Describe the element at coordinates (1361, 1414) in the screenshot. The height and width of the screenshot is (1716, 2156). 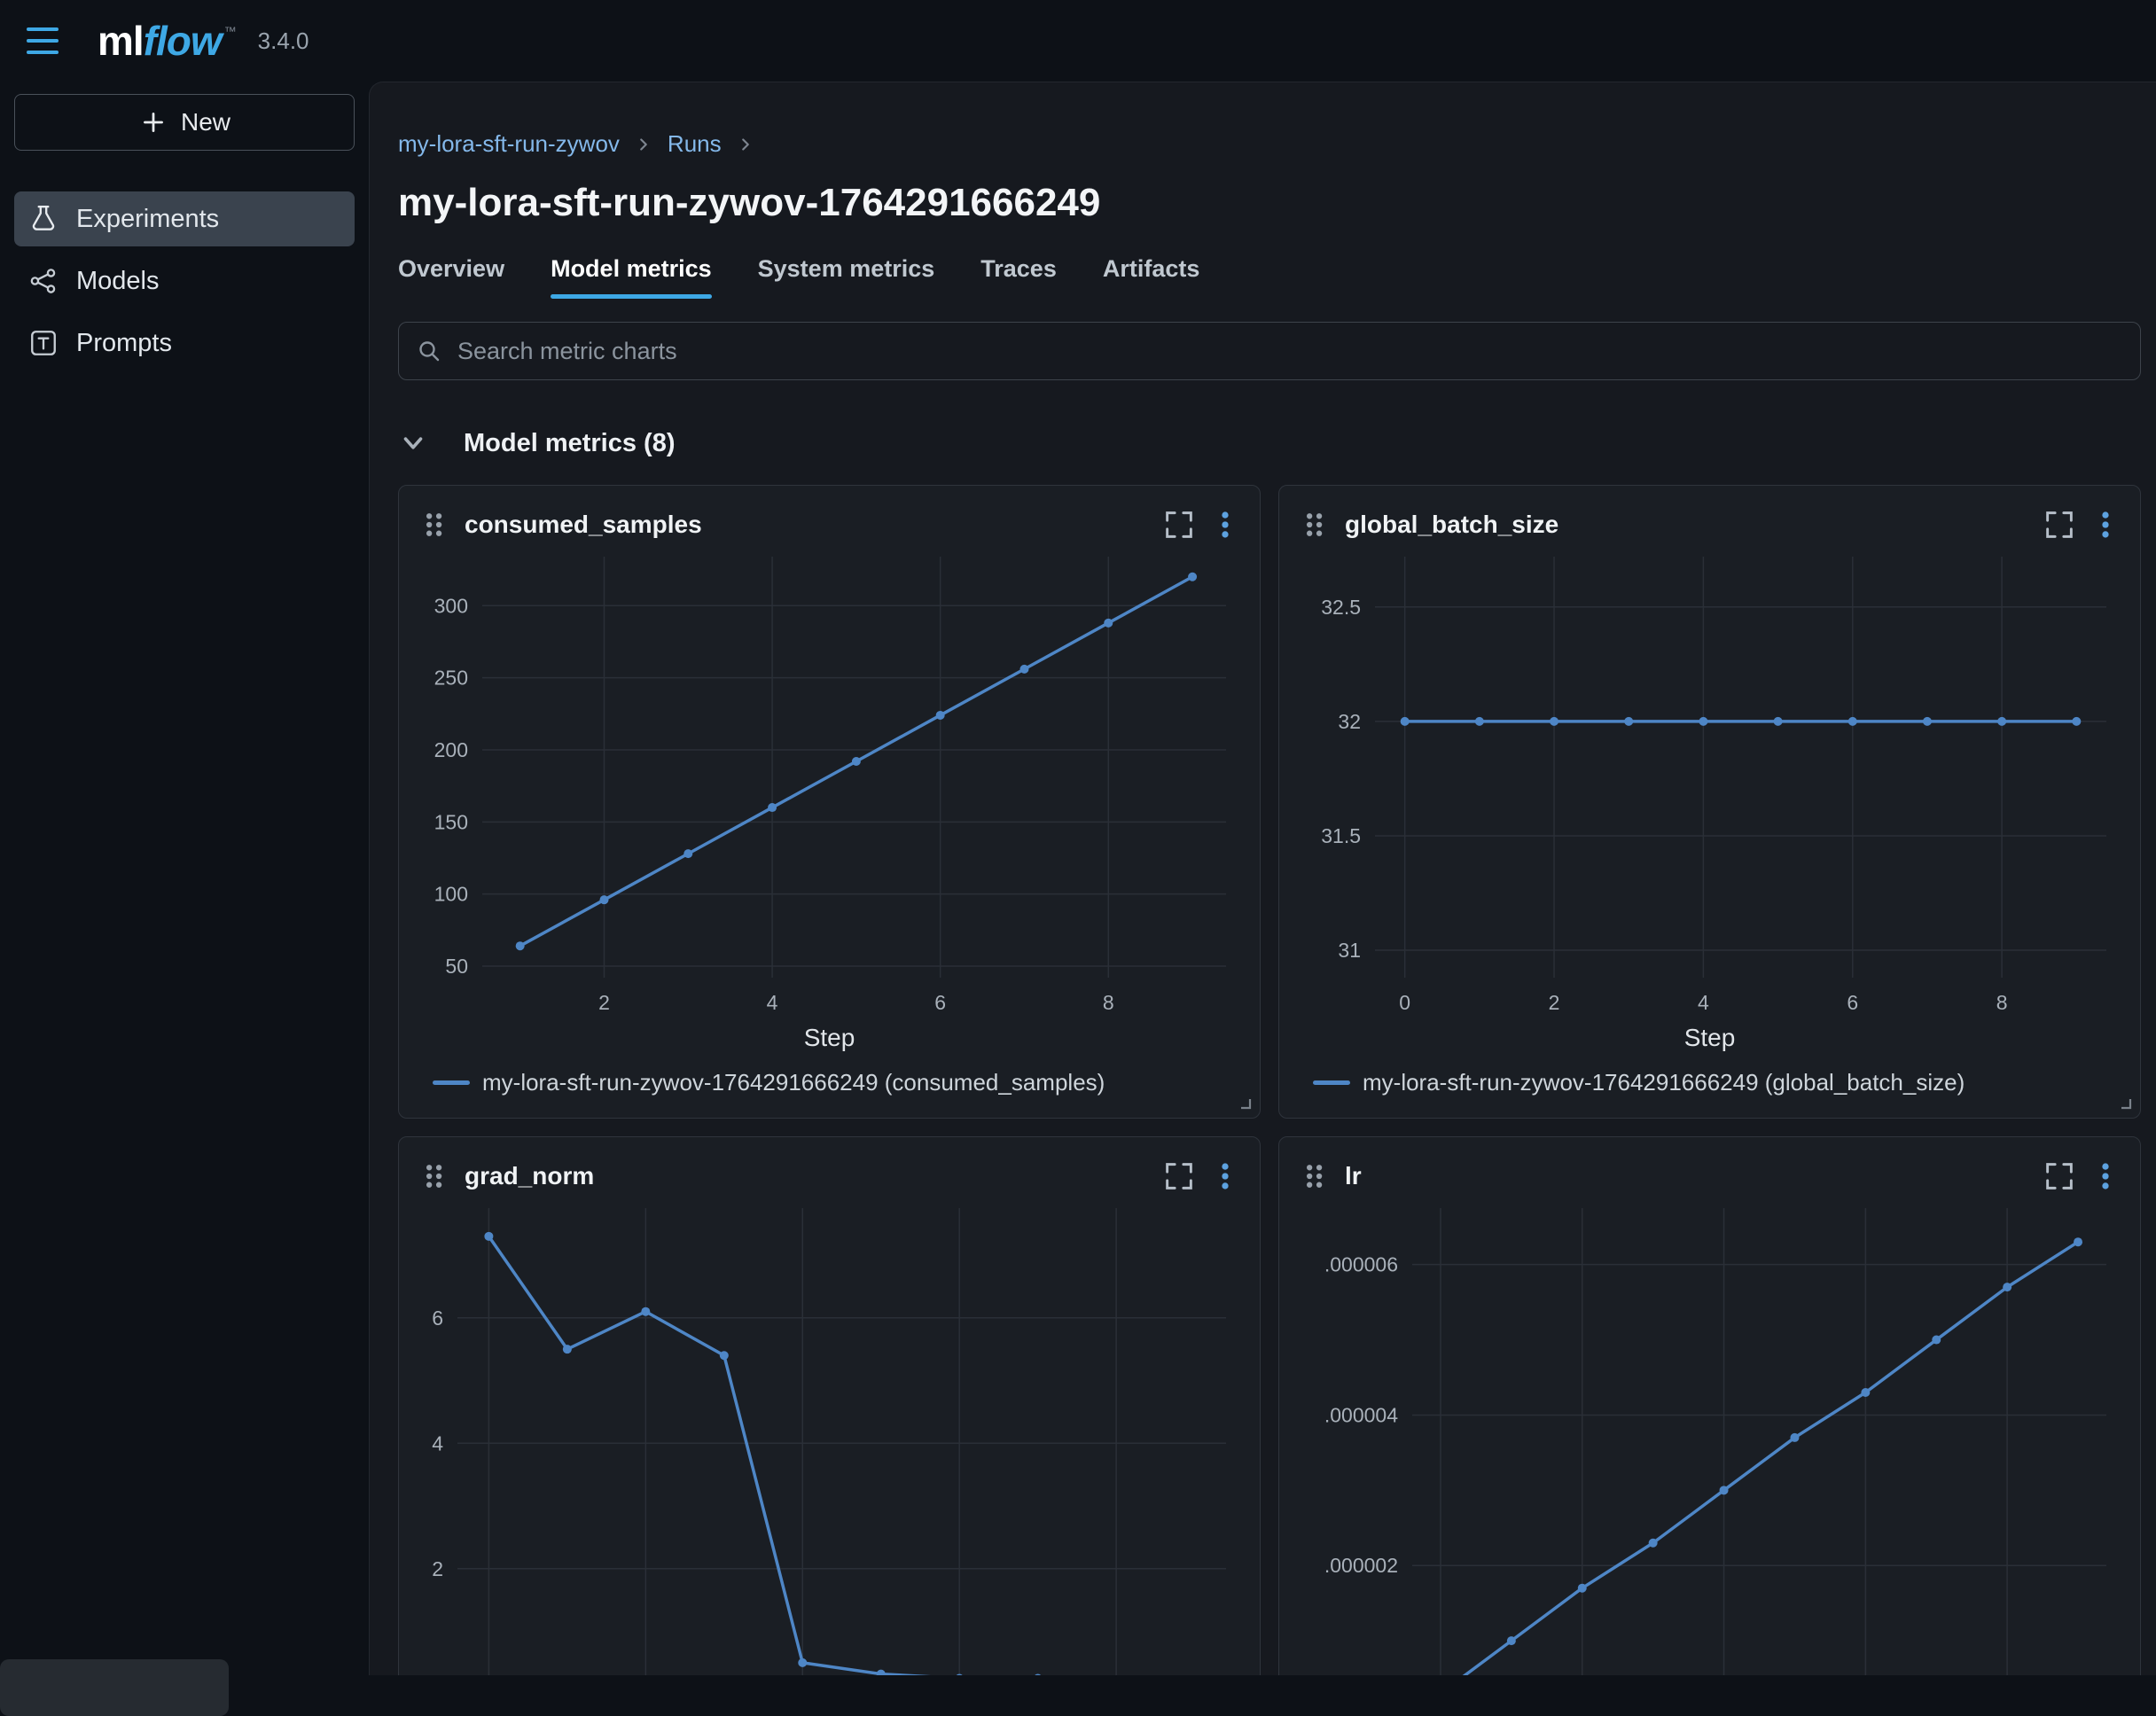
I see `svg-text: .000004` at that location.